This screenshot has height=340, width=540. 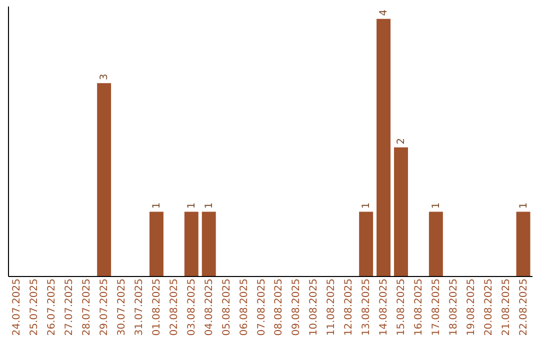 I want to click on x-tick-label: 13.08.2025, so click(x=366, y=307).